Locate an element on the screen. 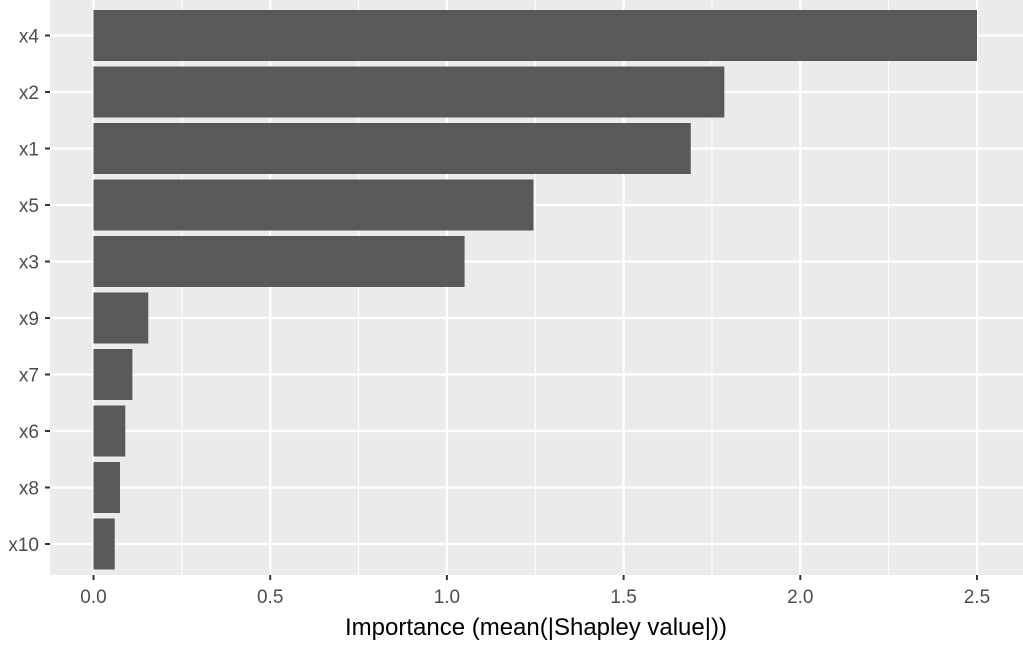  x-axis: 0.0 0.5 1.0 1.5 2.0 2.5 is located at coordinates (535, 591).